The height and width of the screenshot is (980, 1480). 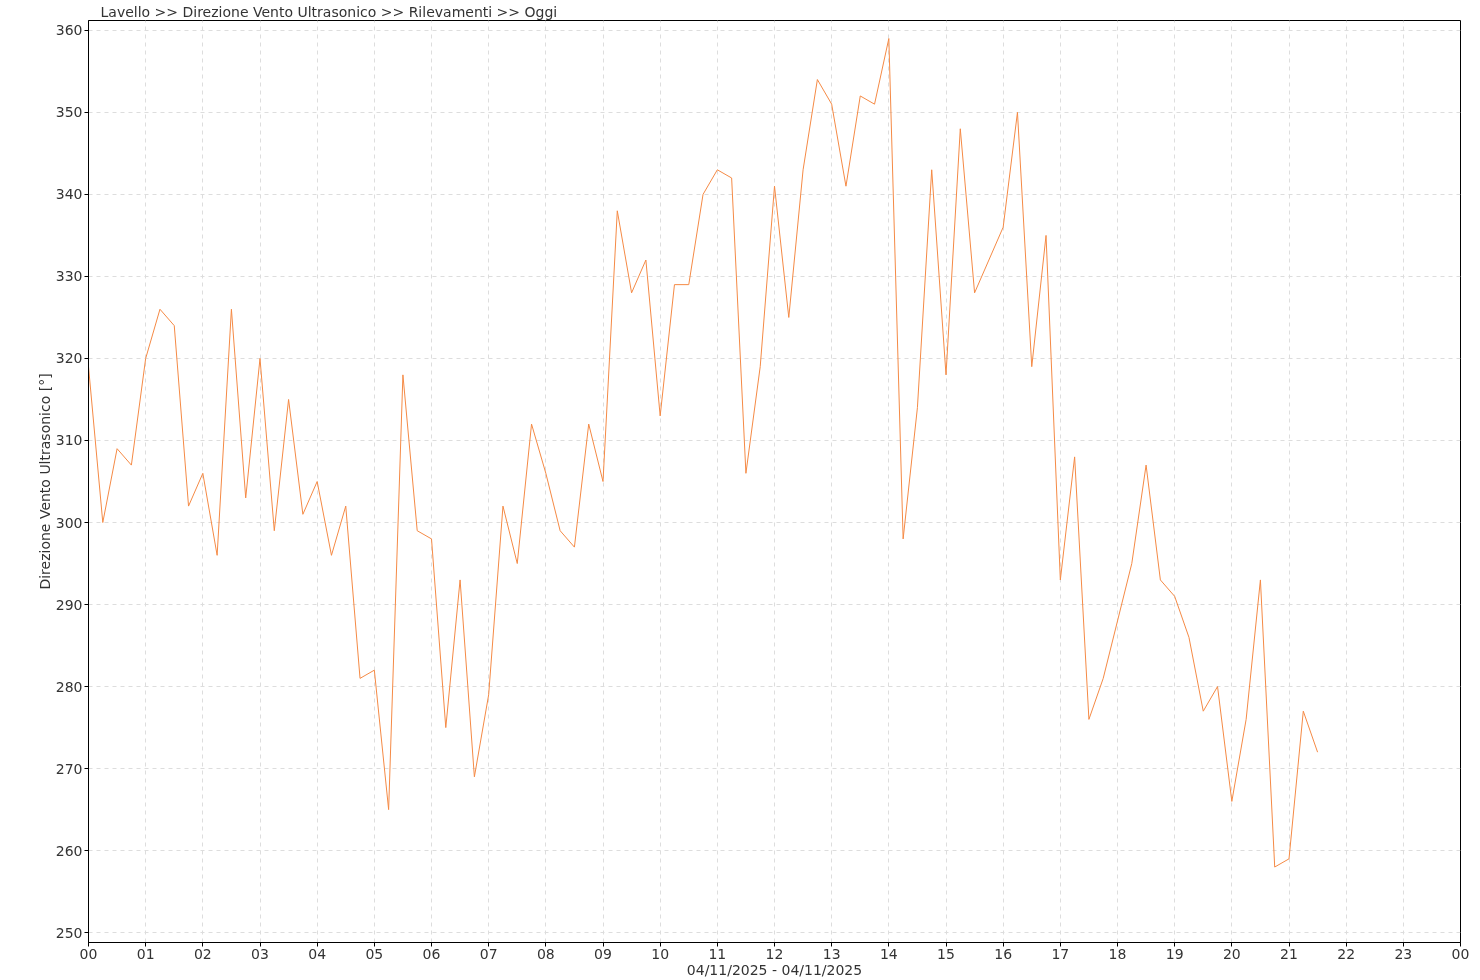 What do you see at coordinates (69, 850) in the screenshot?
I see `y-tick-label: 260` at bounding box center [69, 850].